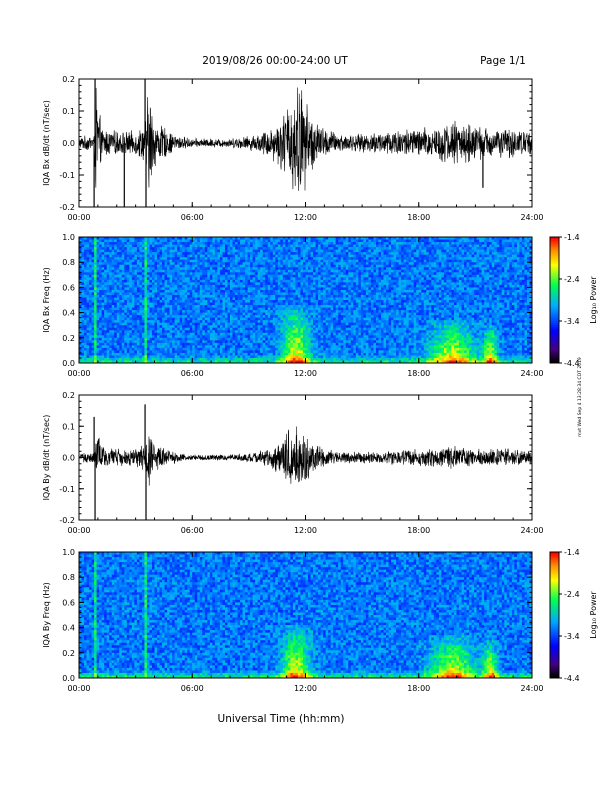  What do you see at coordinates (275, 61) in the screenshot?
I see `figure-title: 2019/08/26 00:00-24:00 UT` at bounding box center [275, 61].